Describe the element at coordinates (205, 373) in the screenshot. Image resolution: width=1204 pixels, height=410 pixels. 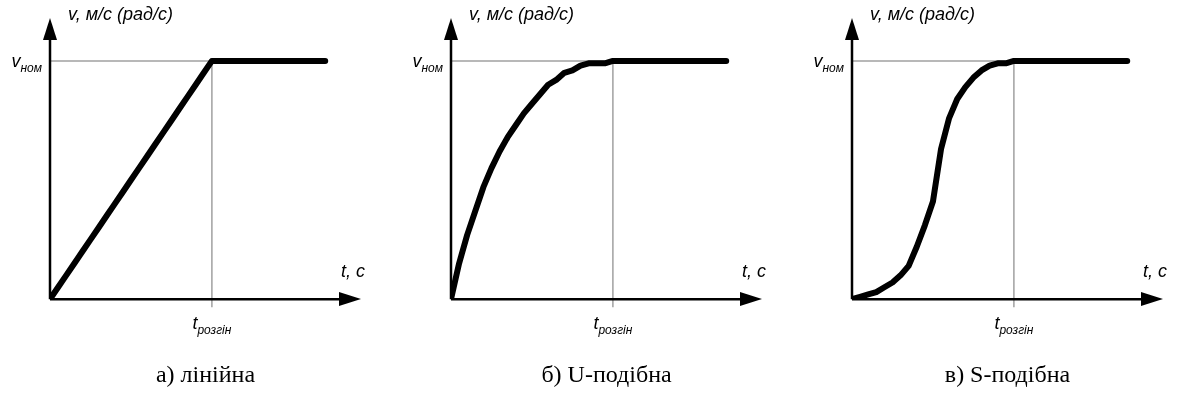
I see `text: а) лінійна` at that location.